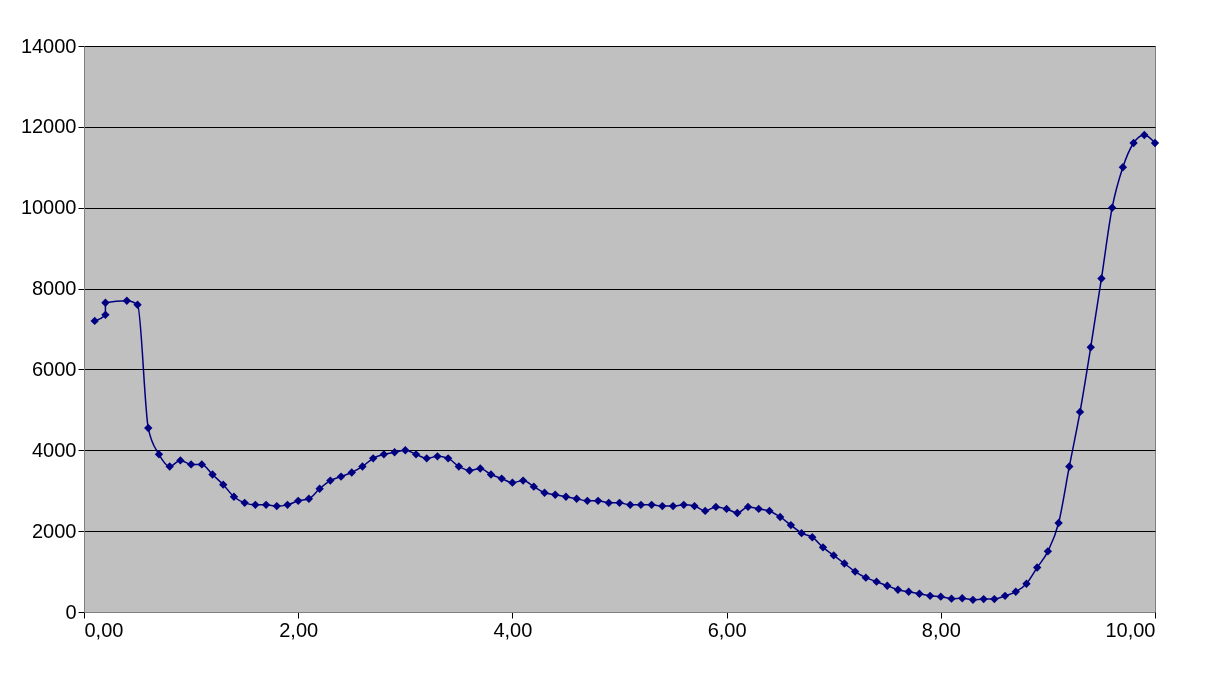 This screenshot has width=1231, height=697. I want to click on x-tick-label: 10,00, so click(1130, 629).